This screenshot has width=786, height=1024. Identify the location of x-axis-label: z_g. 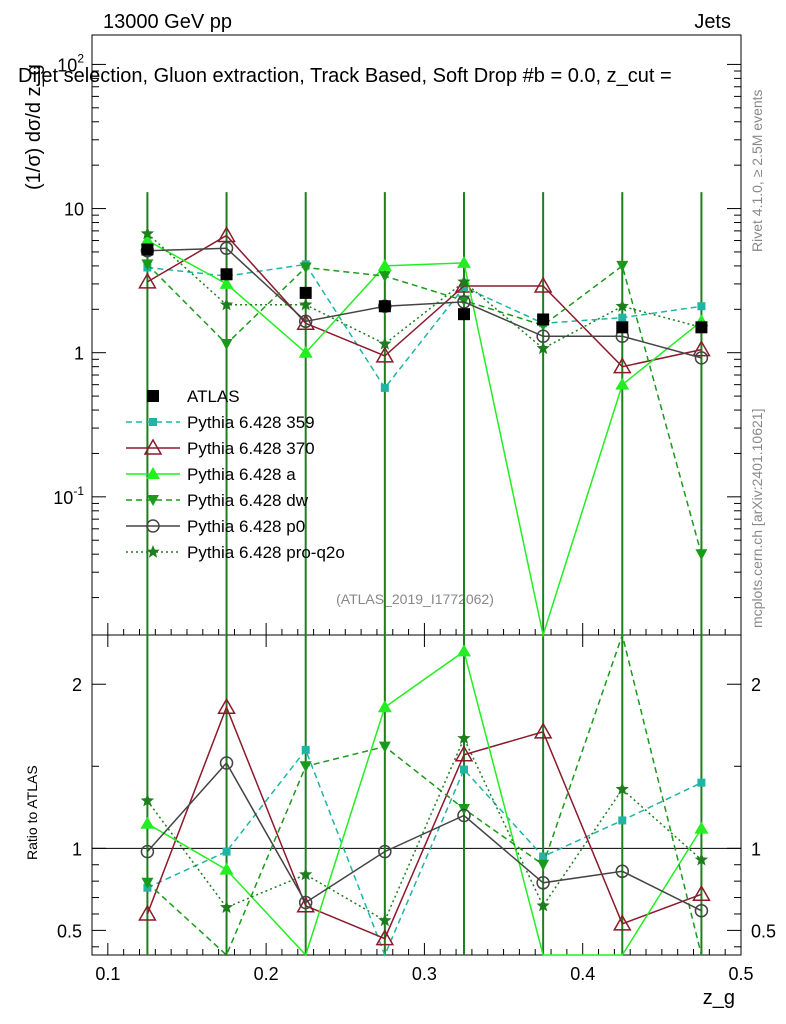
(719, 998).